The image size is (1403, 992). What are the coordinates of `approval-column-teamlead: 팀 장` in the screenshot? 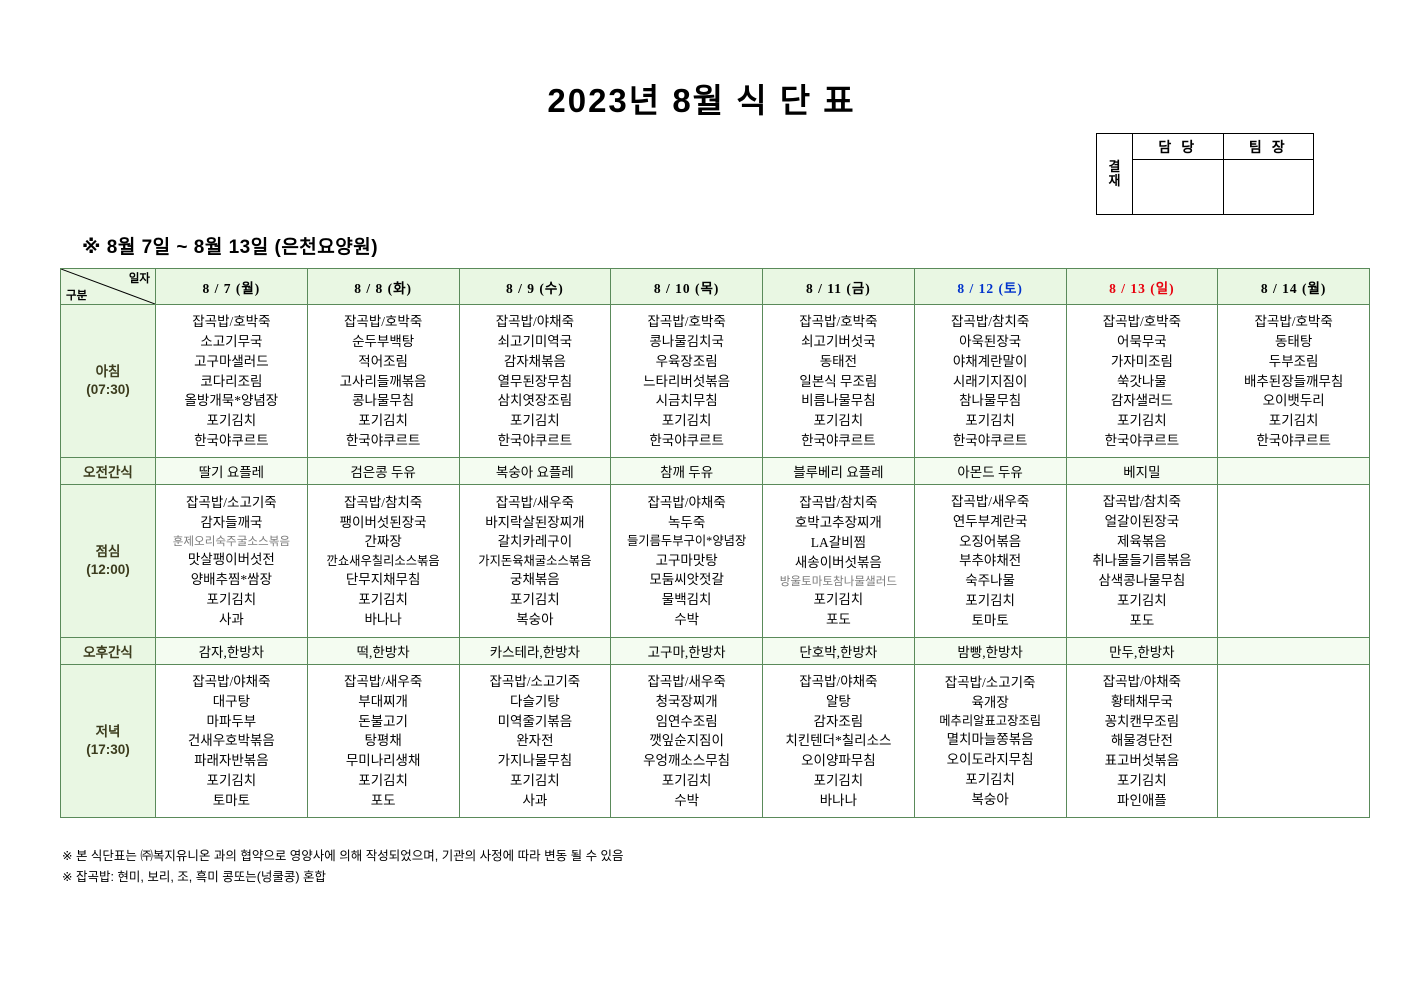 It's located at (1268, 174).